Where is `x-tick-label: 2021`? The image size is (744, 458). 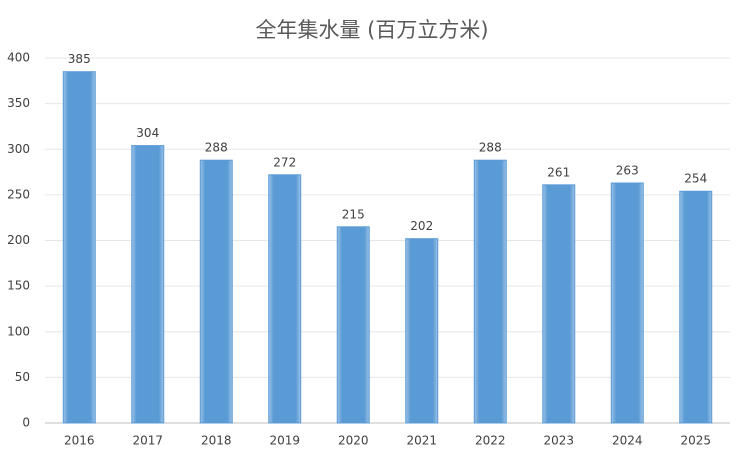 x-tick-label: 2021 is located at coordinates (421, 441).